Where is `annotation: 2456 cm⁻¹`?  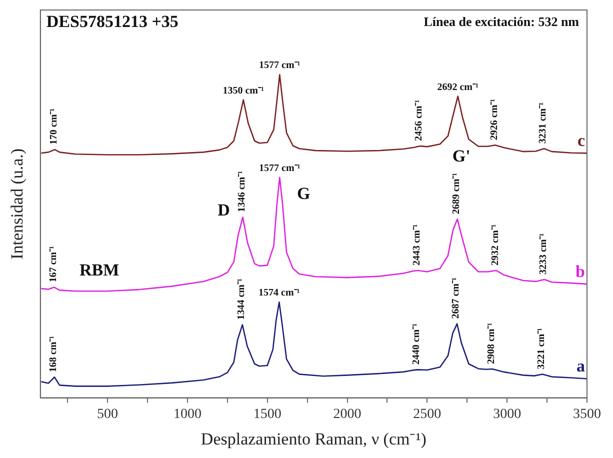
annotation: 2456 cm⁻¹ is located at coordinates (419, 121).